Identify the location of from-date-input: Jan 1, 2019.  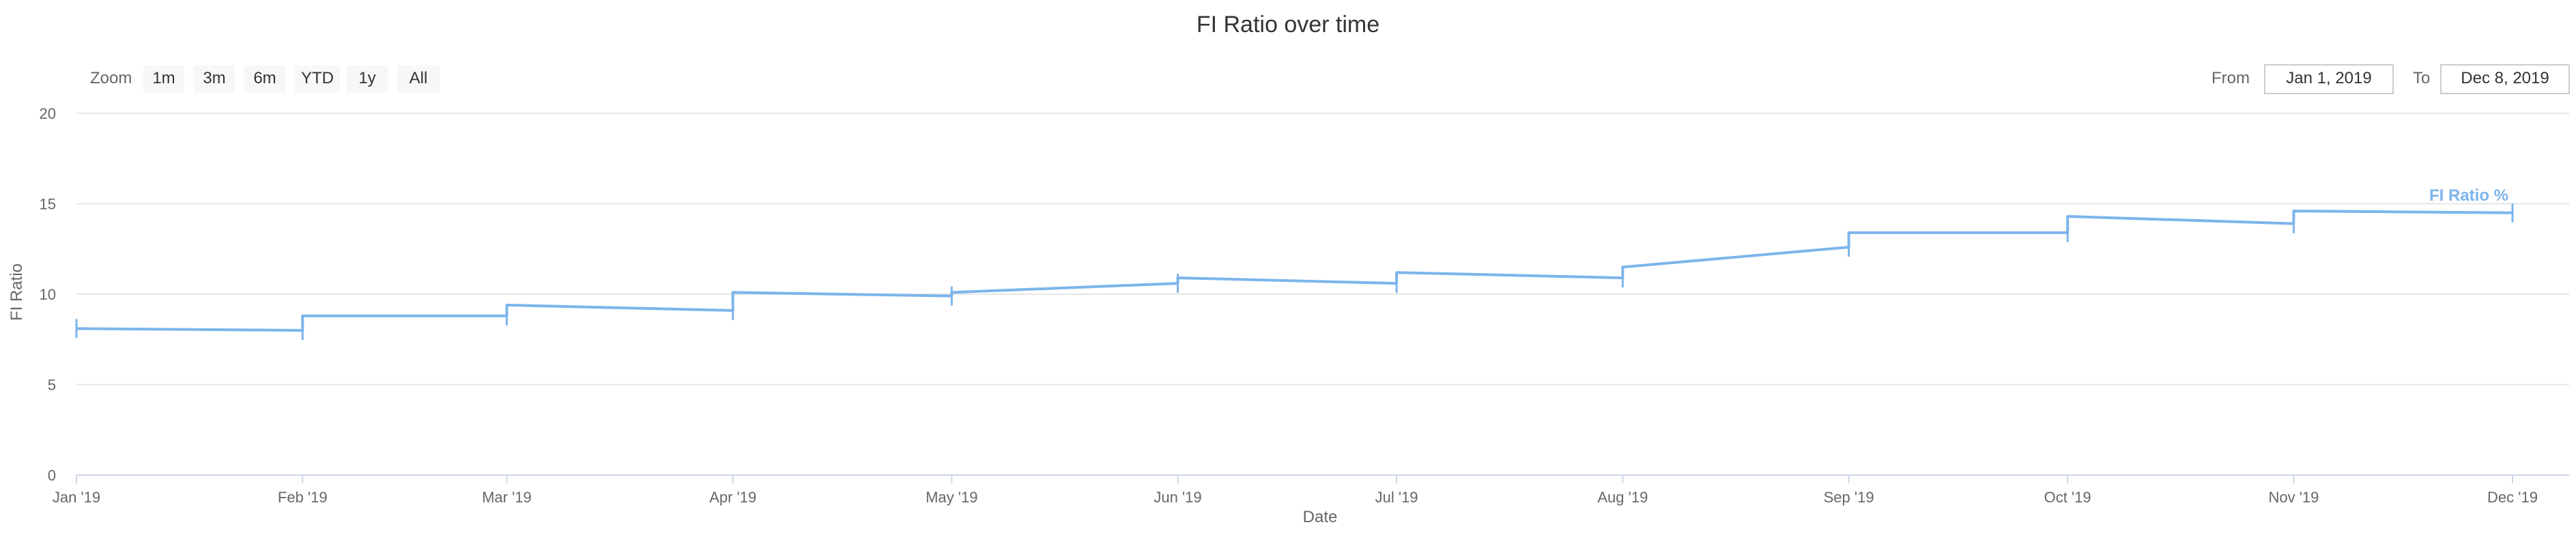
(2329, 79).